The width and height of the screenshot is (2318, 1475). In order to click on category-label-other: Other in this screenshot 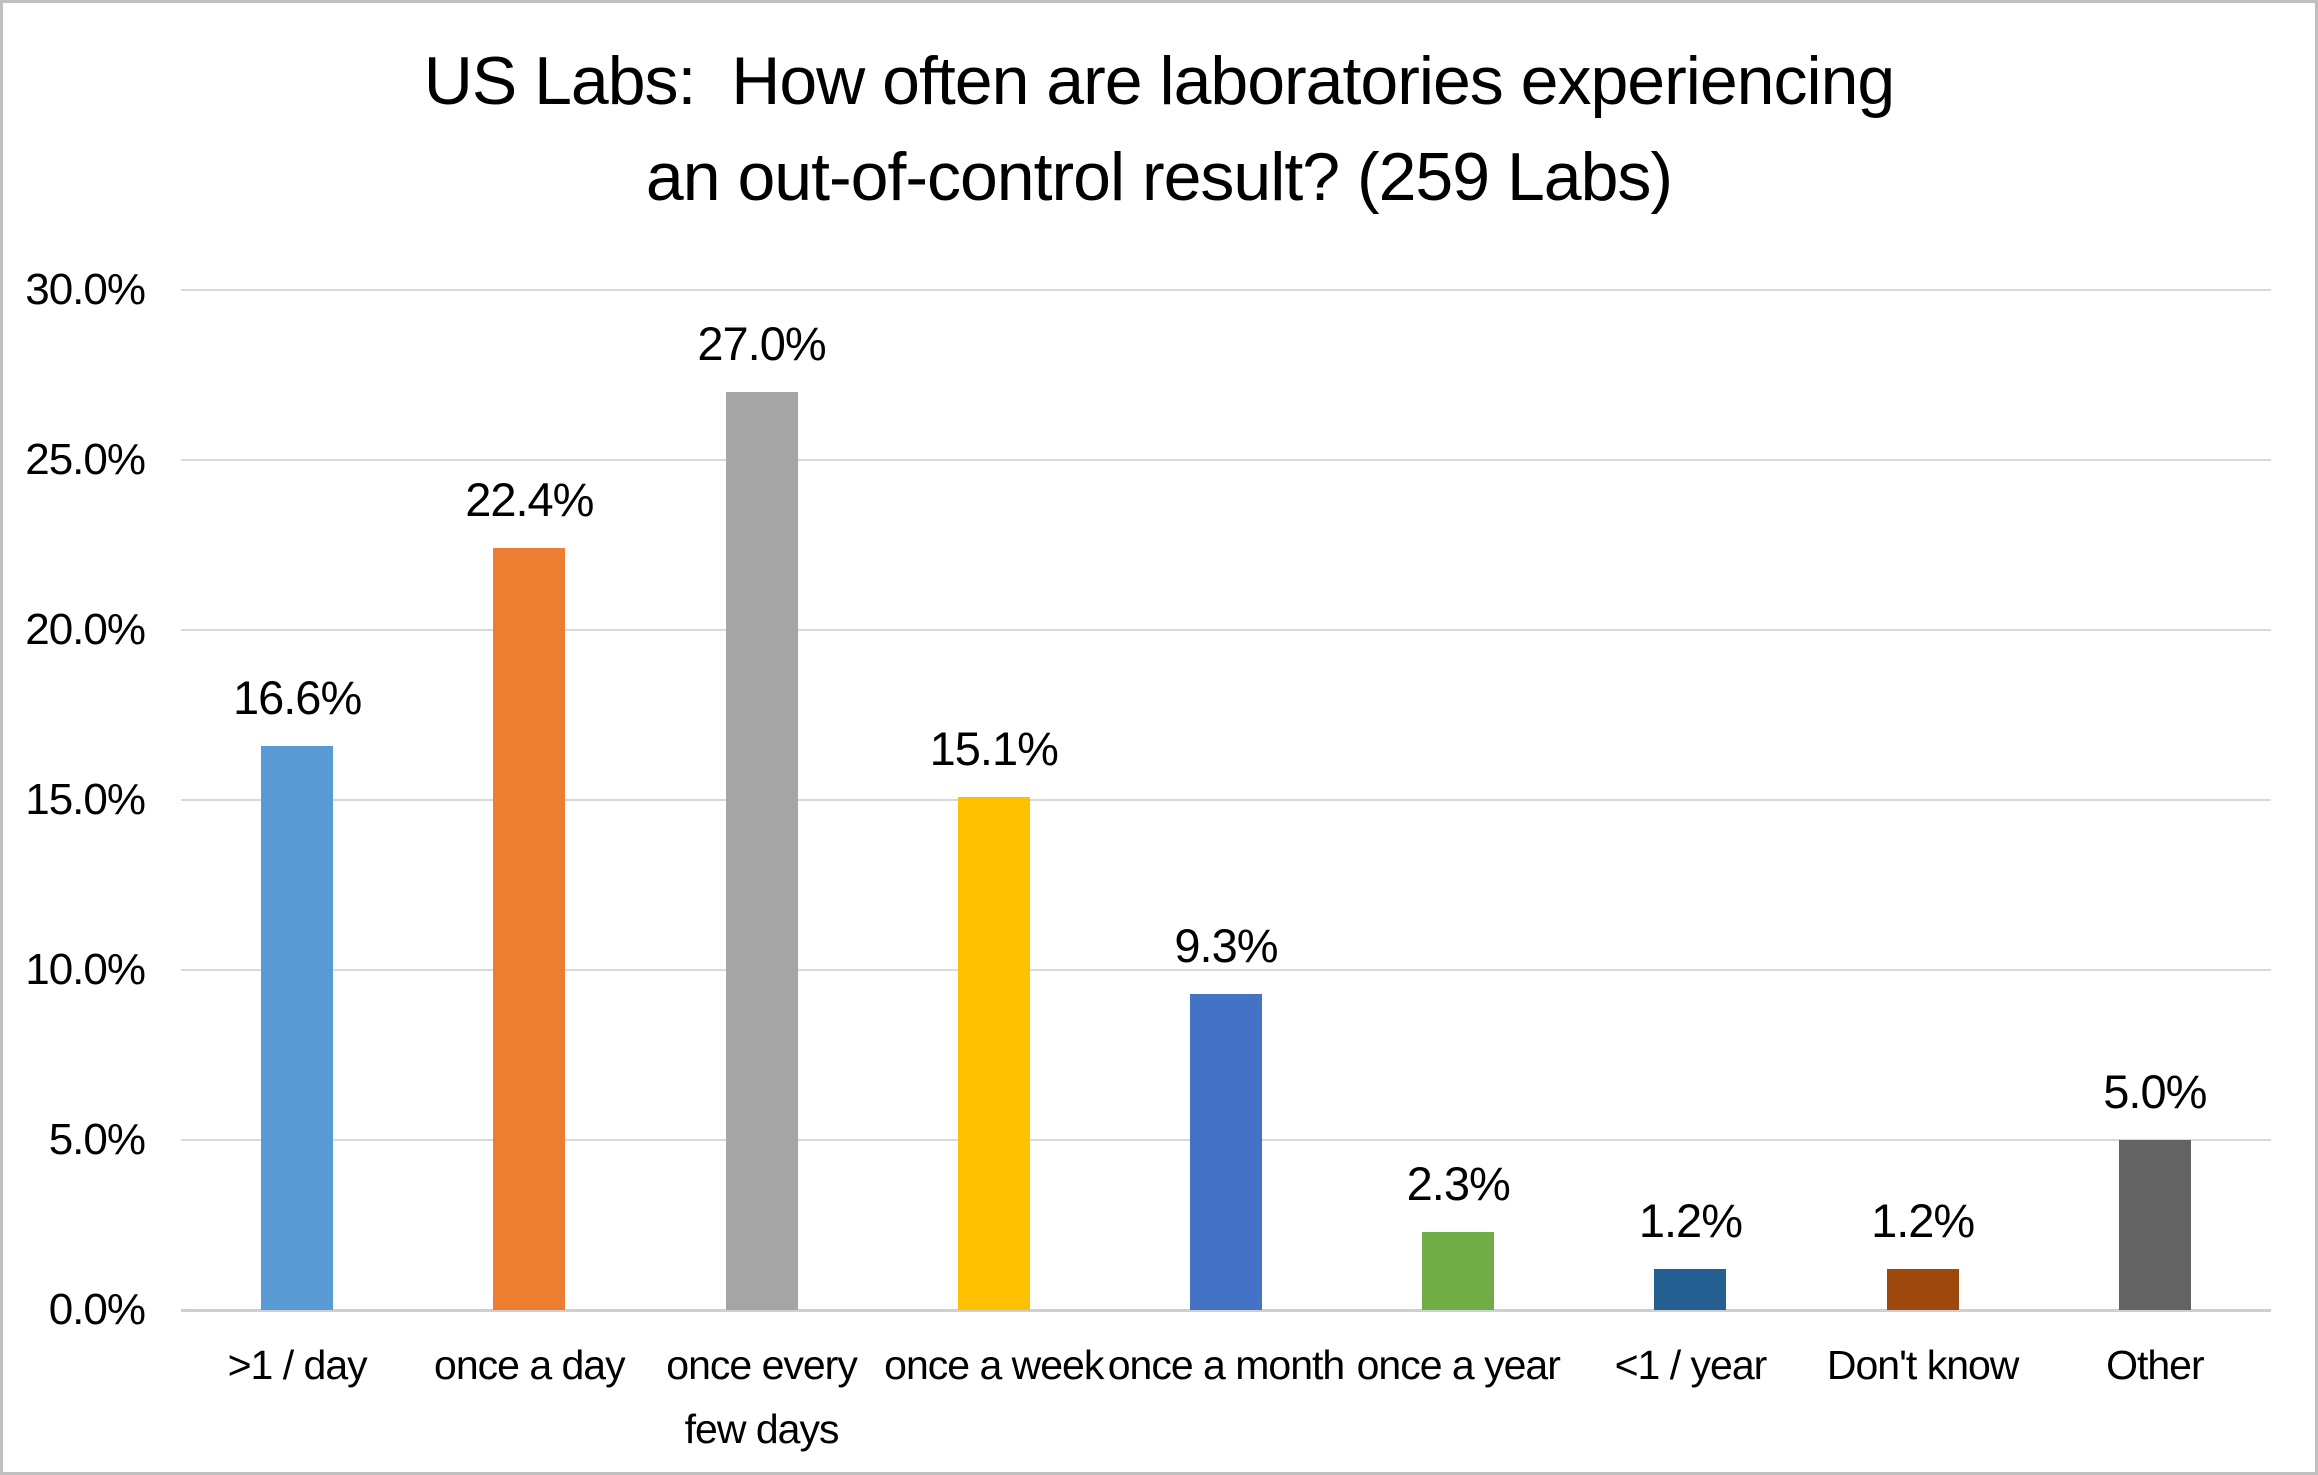, I will do `click(2155, 1365)`.